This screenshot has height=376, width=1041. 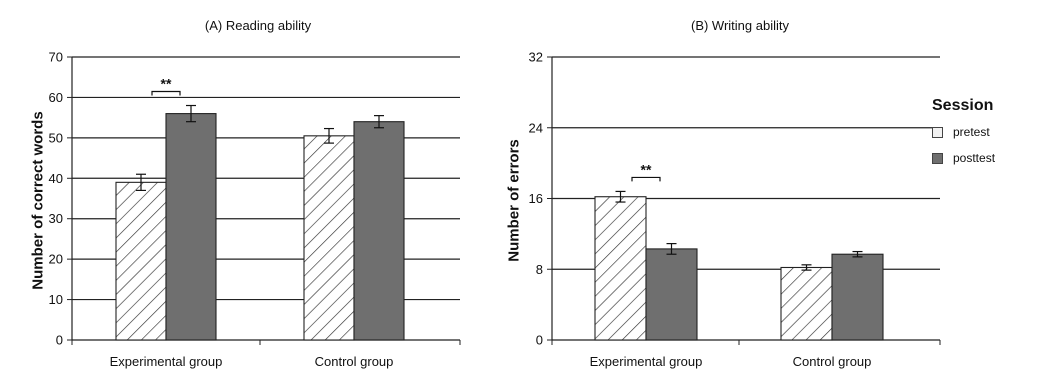 What do you see at coordinates (56, 57) in the screenshot?
I see `chart-a-ytick-label: 70` at bounding box center [56, 57].